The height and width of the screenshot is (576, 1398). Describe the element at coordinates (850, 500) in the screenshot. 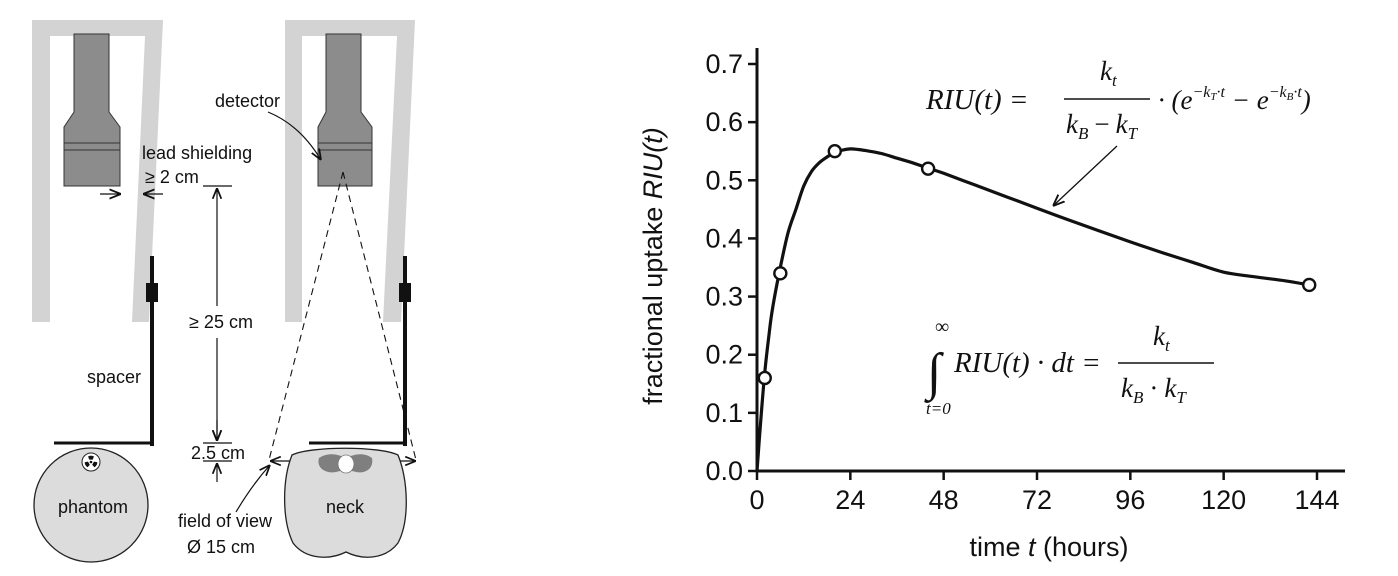

I see `x-tick-label: 24` at that location.